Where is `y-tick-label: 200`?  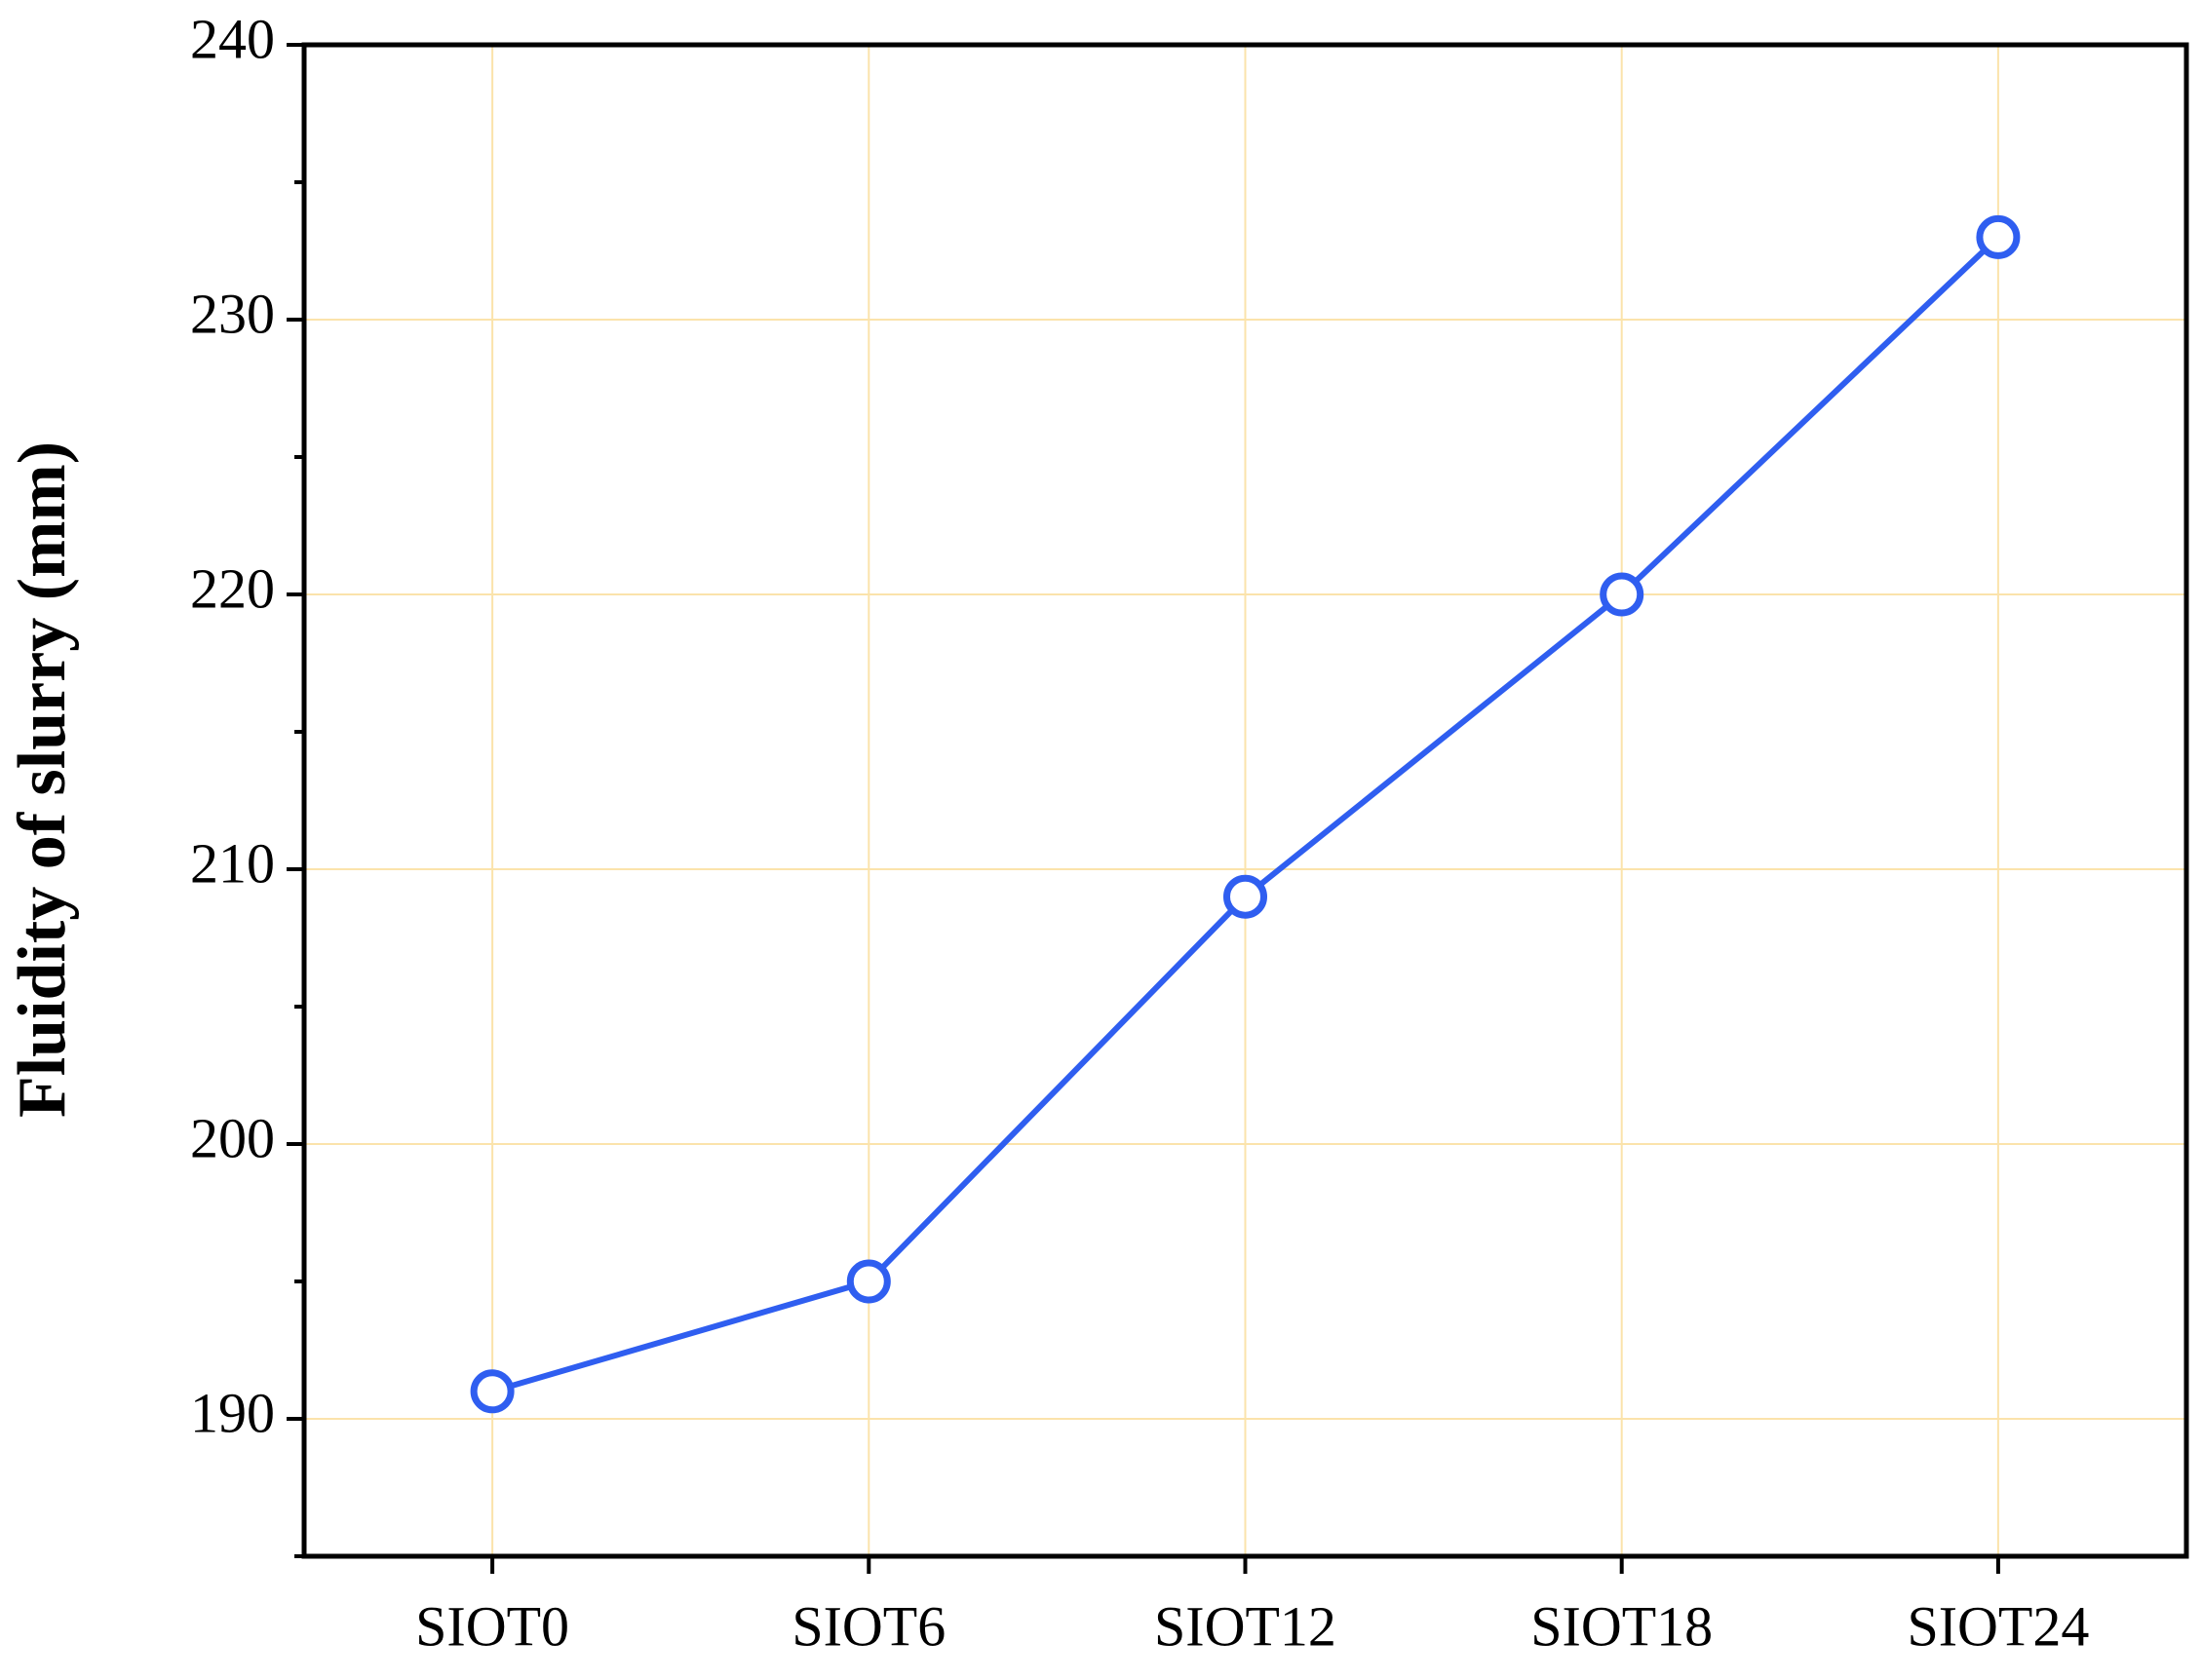
y-tick-label: 200 is located at coordinates (233, 1137).